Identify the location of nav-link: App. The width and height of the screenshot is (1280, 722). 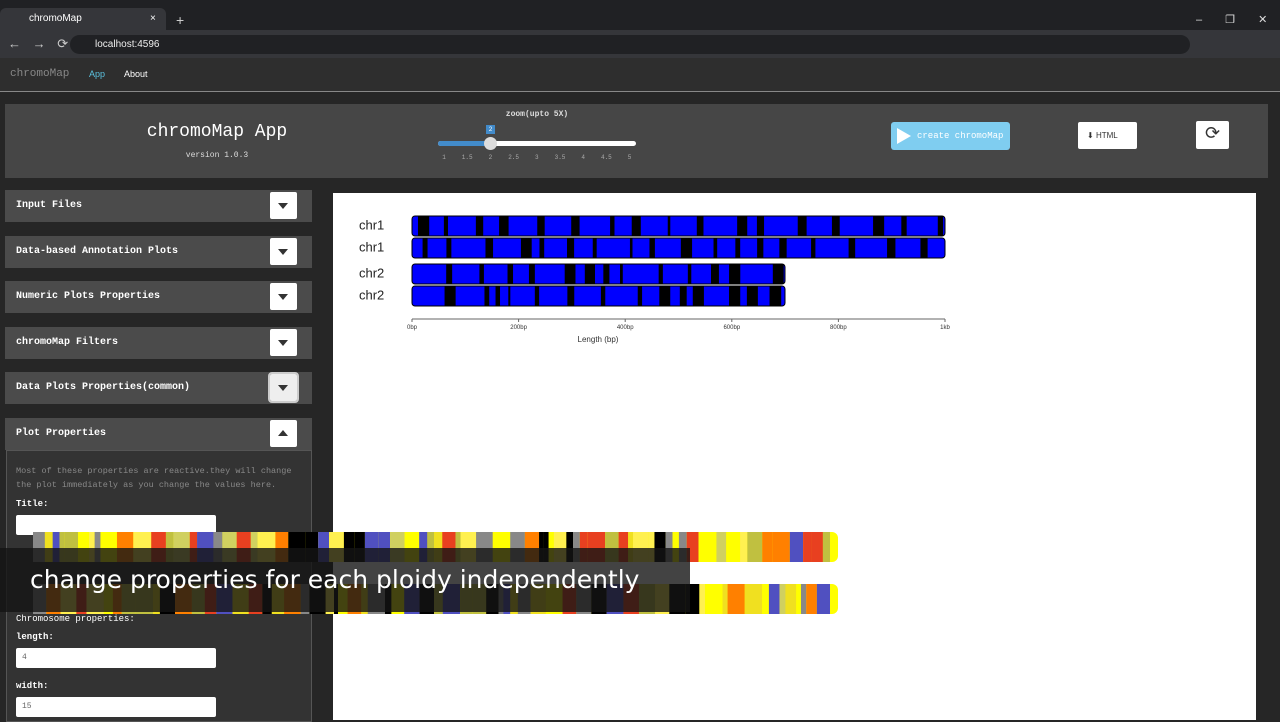
(97, 74).